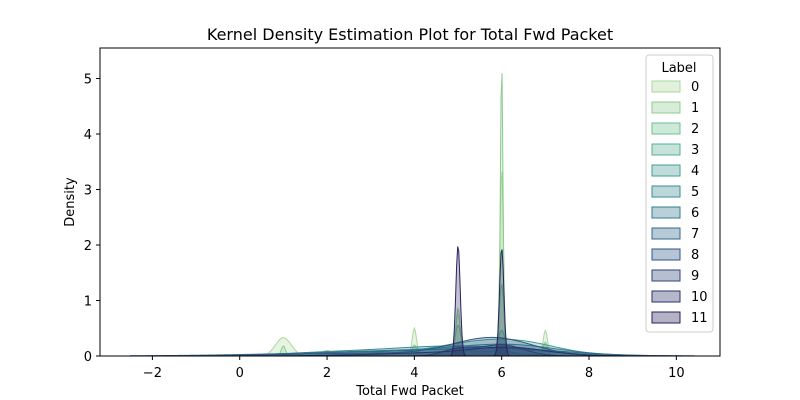  What do you see at coordinates (678, 68) in the screenshot?
I see `legend-title: Label` at bounding box center [678, 68].